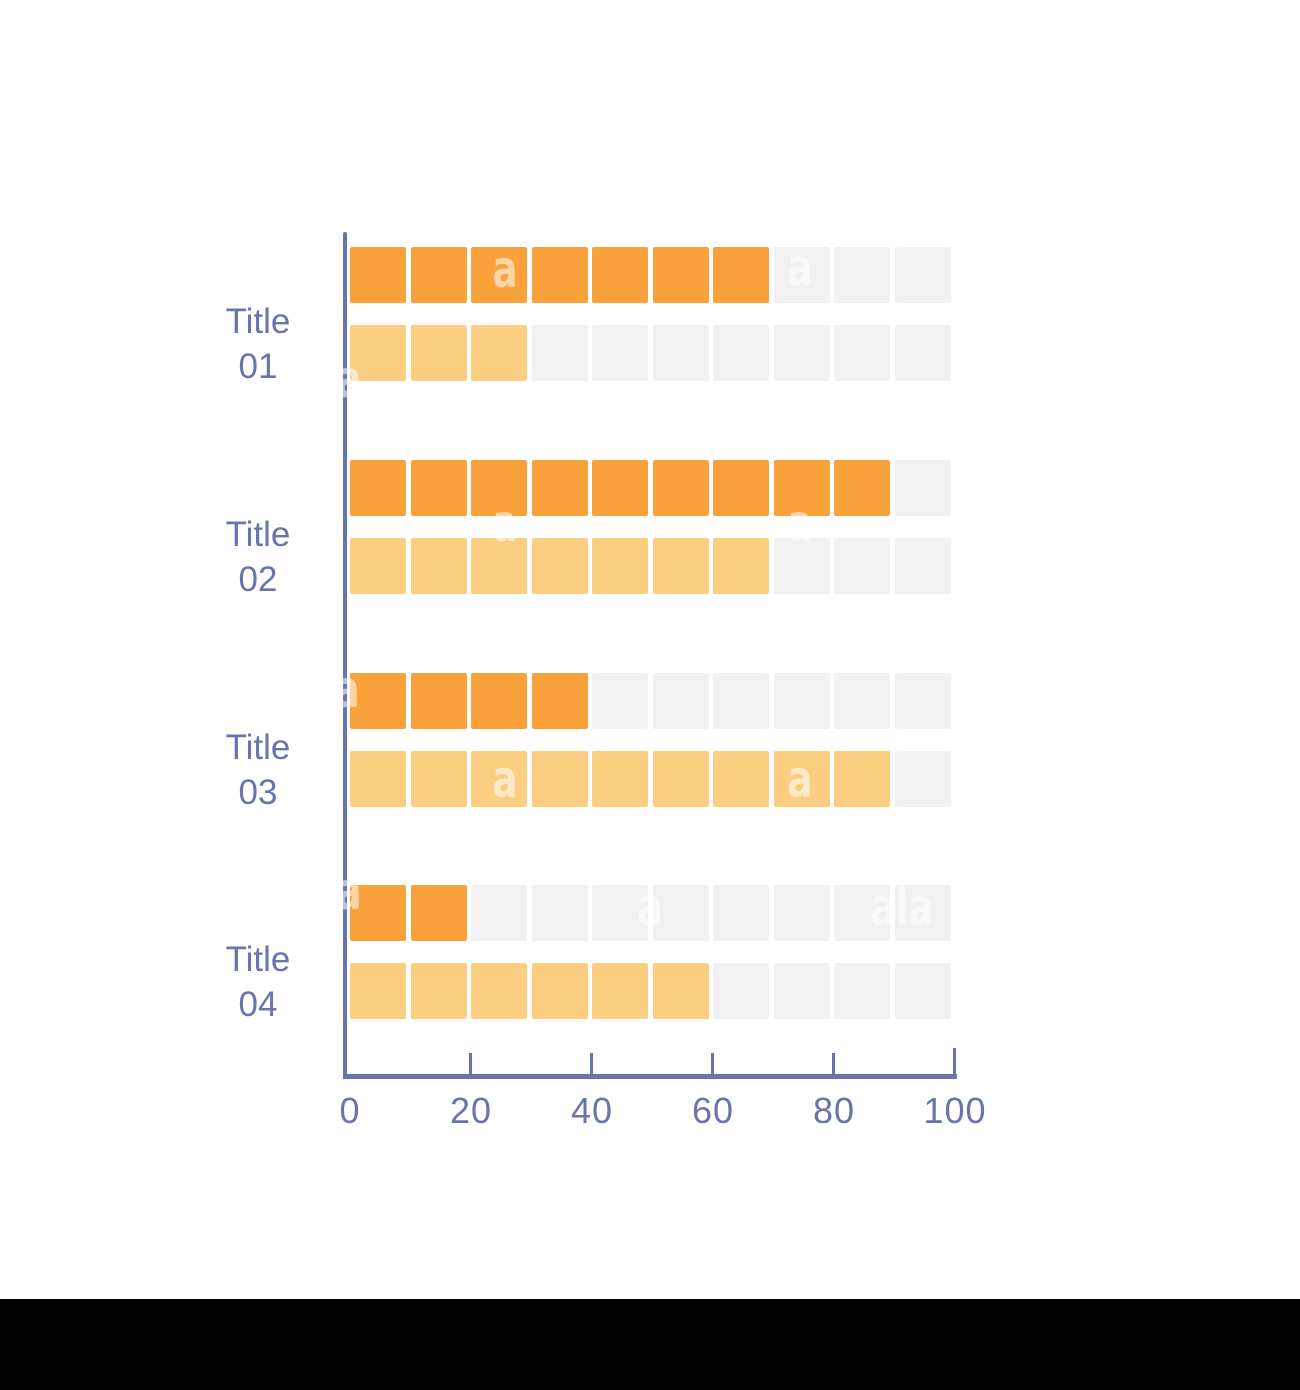 This screenshot has width=1300, height=1390. I want to click on axis-tick-label: 40, so click(592, 1110).